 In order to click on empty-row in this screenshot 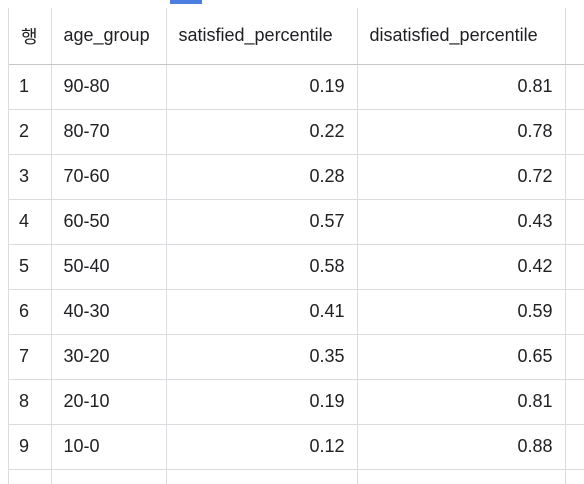, I will do `click(296, 476)`.